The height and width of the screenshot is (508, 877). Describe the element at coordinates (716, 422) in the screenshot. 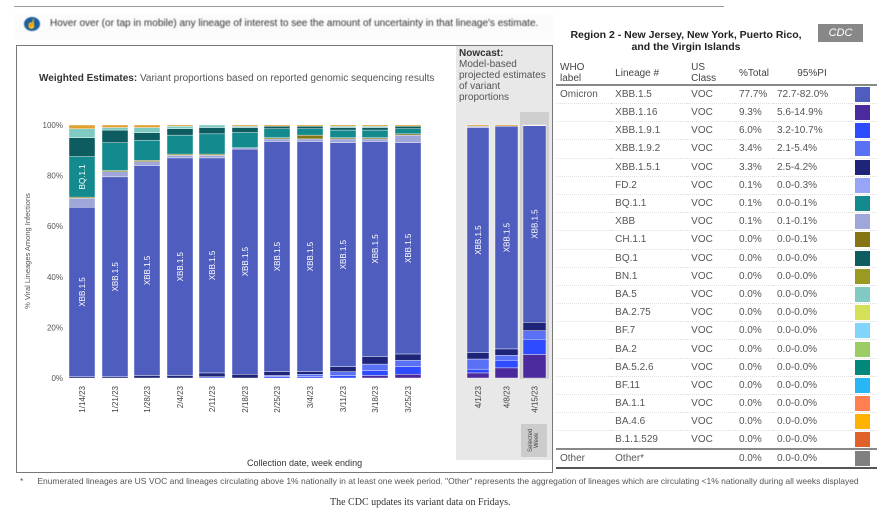

I see `lineage-row: BA.4.6 VOC 0.0% 0.0-0.0%` at that location.